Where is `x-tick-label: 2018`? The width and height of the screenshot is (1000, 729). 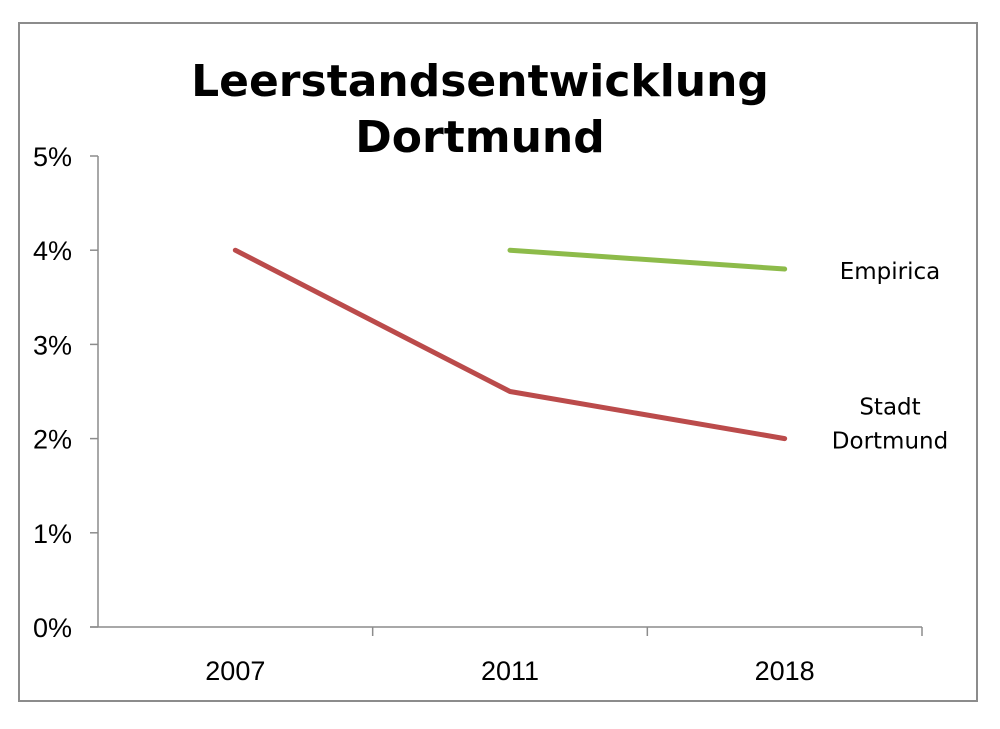 x-tick-label: 2018 is located at coordinates (785, 671).